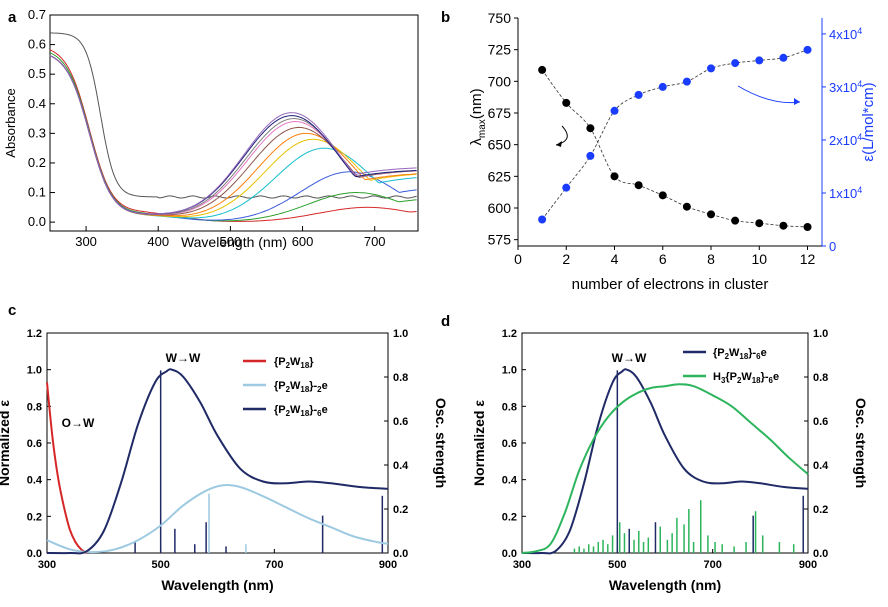 Image resolution: width=888 pixels, height=607 pixels. Describe the element at coordinates (37, 73) in the screenshot. I see `y-tick-label: 0.5` at that location.